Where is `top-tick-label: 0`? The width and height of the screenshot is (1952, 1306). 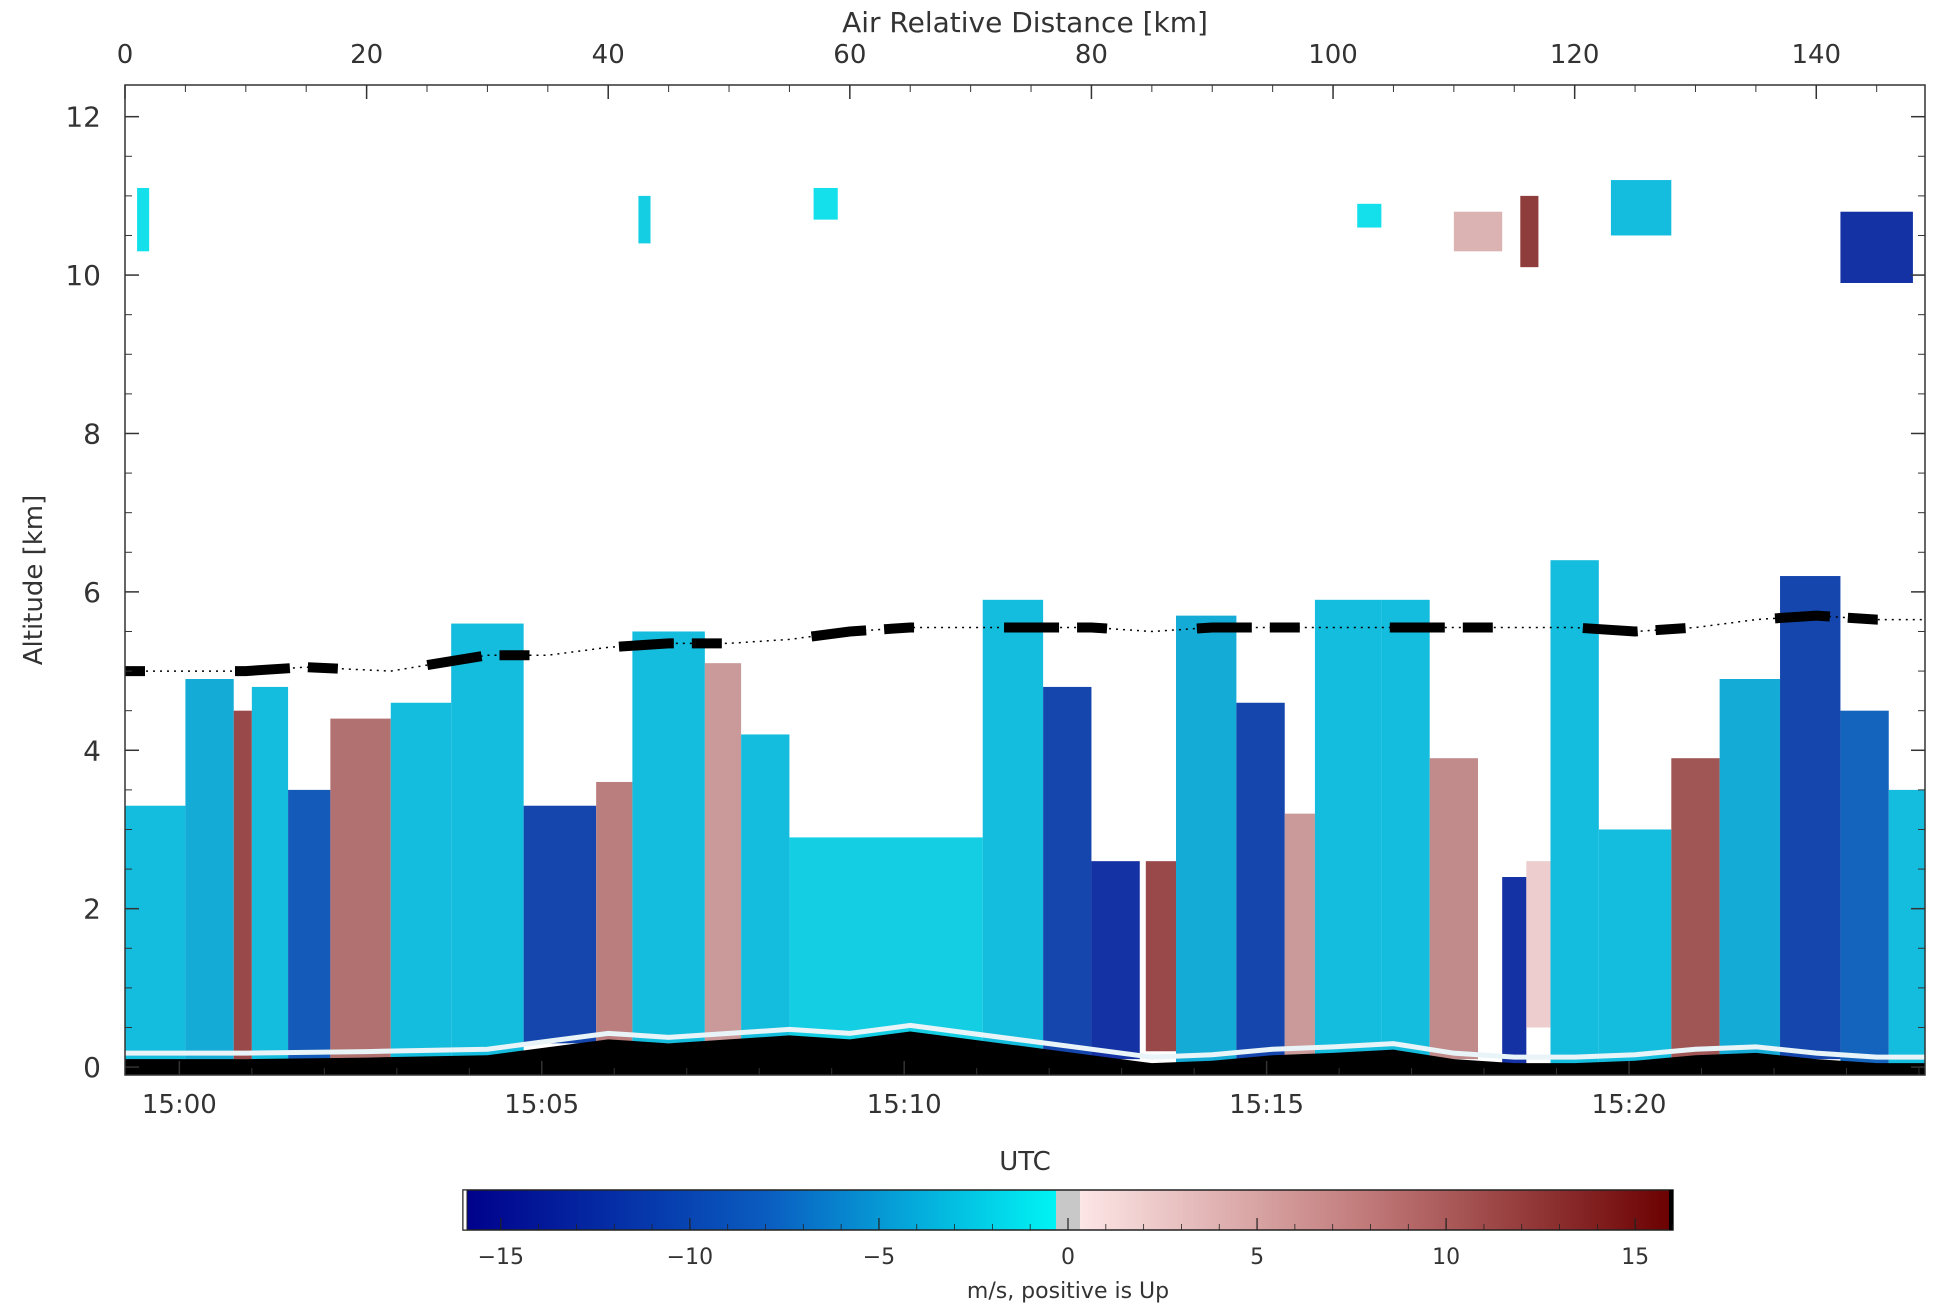 top-tick-label: 0 is located at coordinates (125, 55).